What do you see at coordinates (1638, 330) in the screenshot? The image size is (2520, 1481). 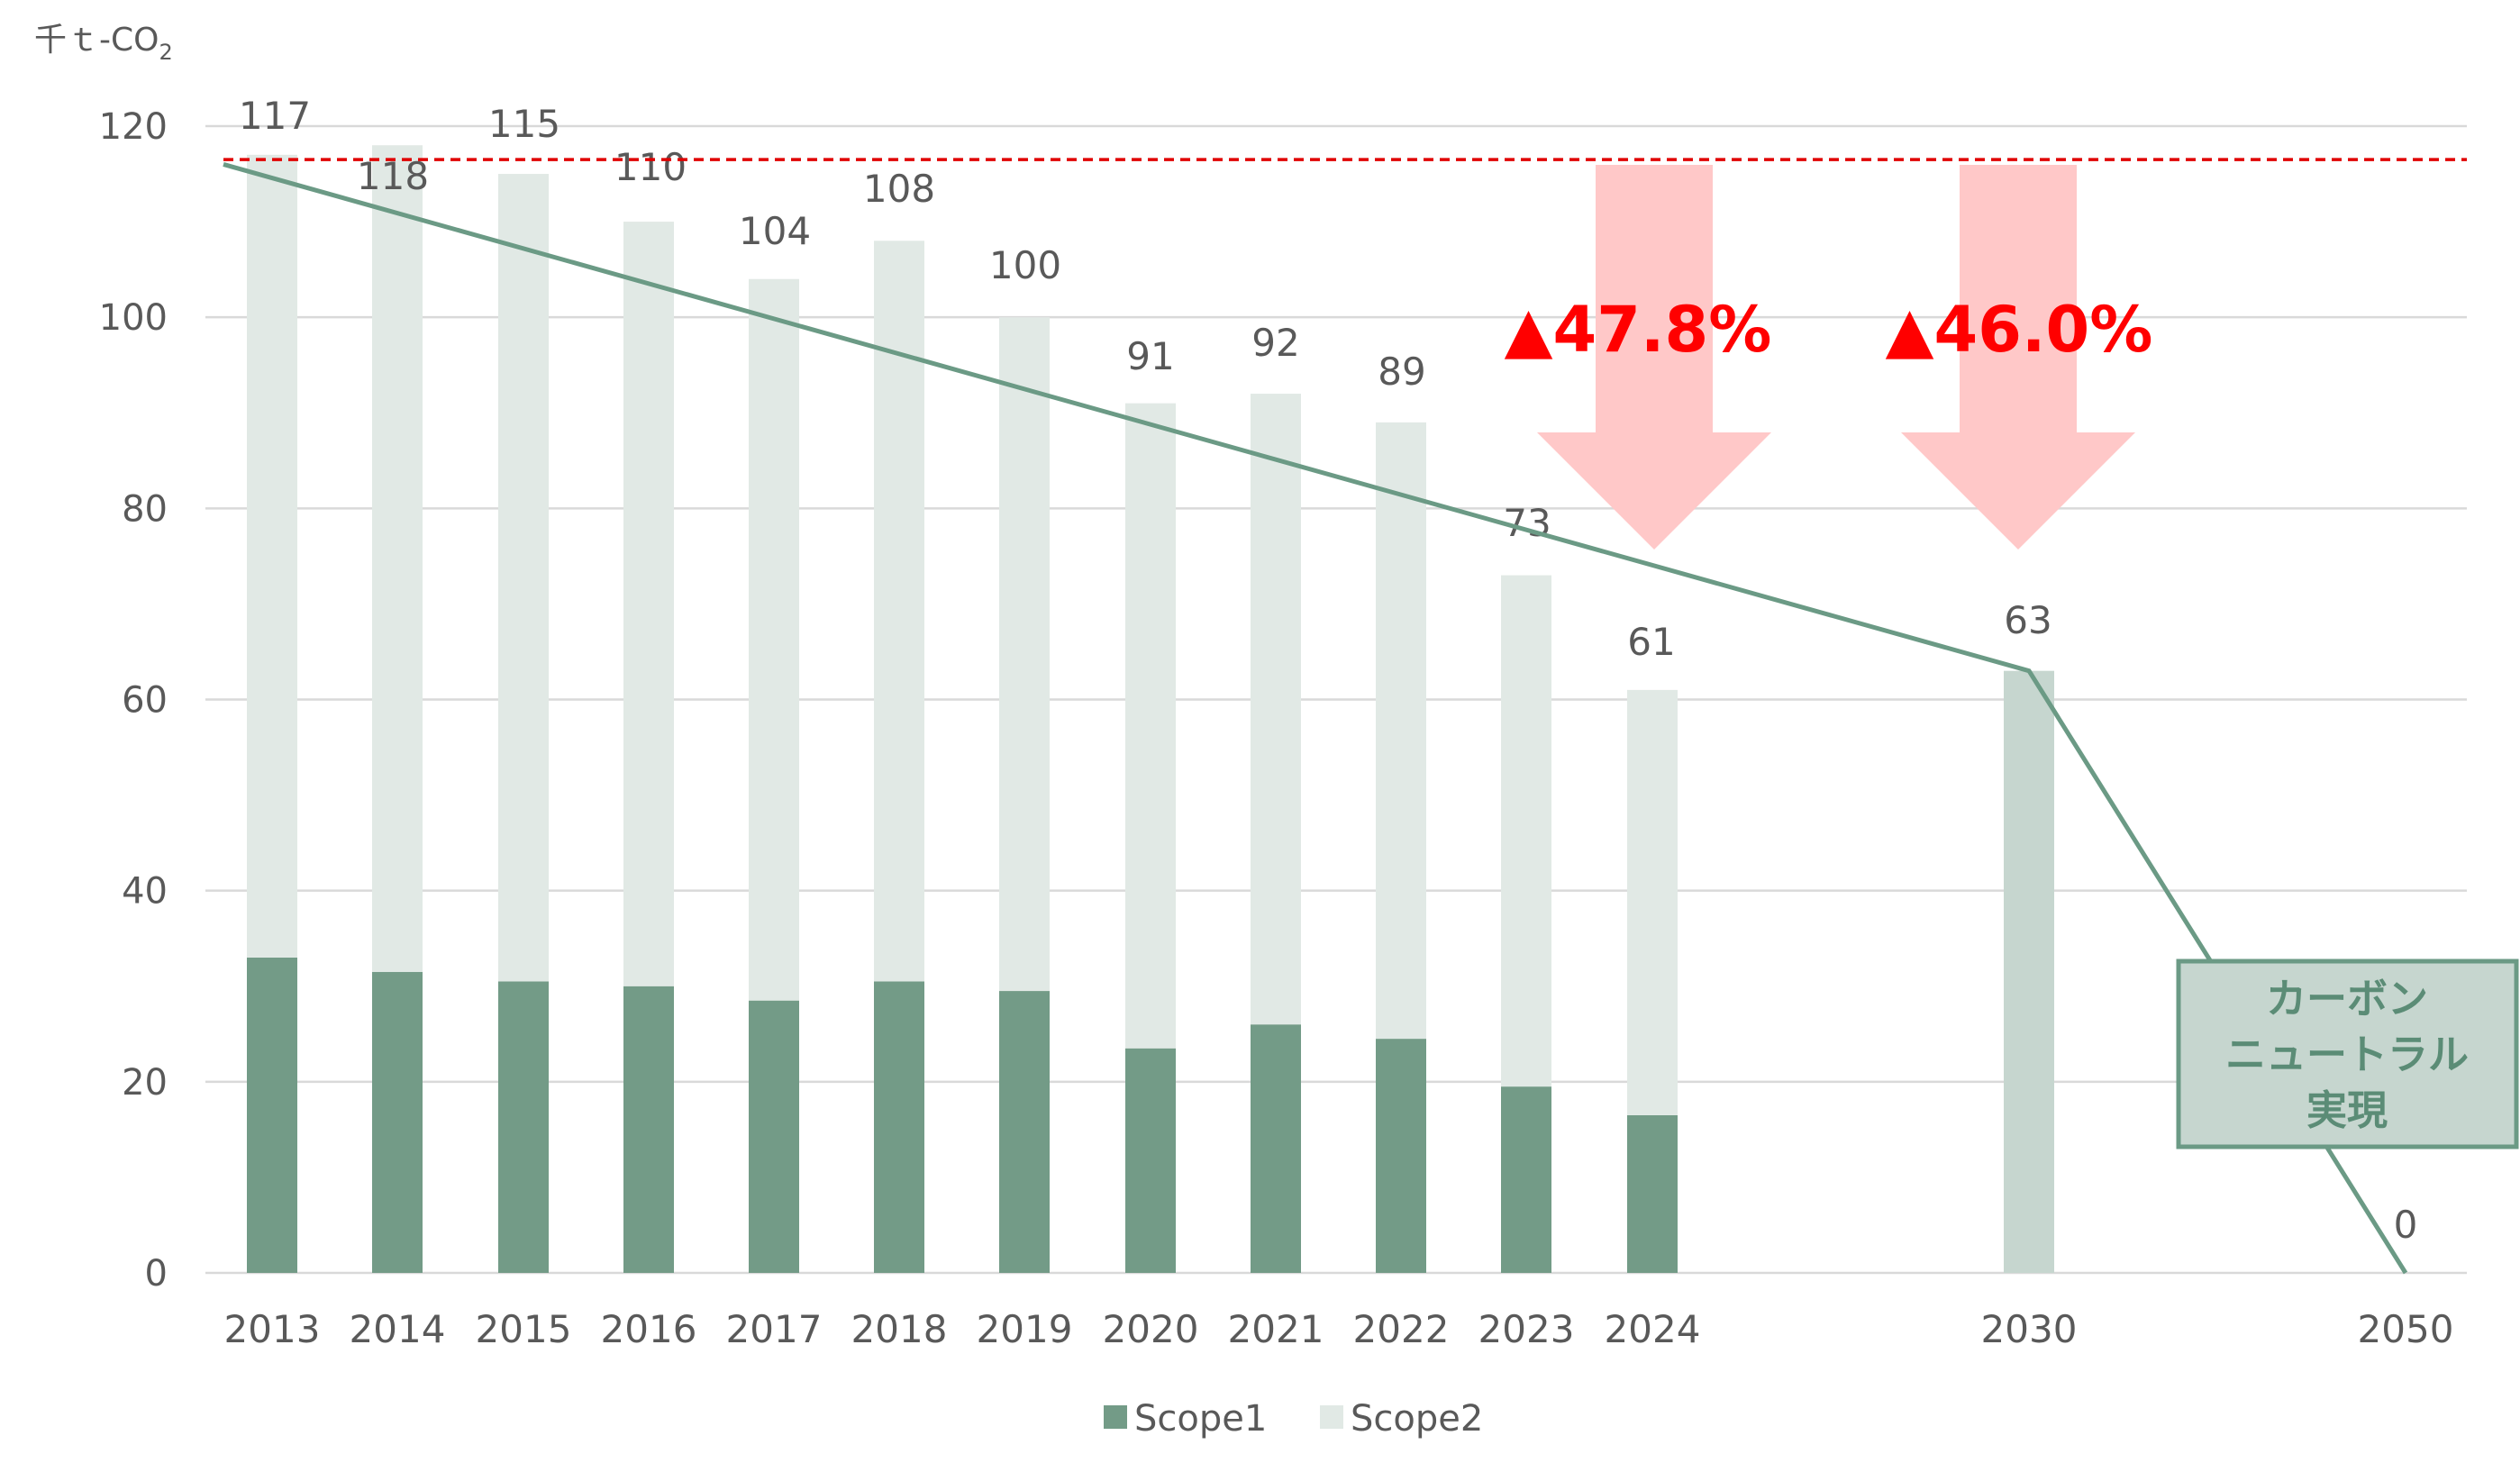 I see `reduction-label-2024: ▲47.8%` at bounding box center [1638, 330].